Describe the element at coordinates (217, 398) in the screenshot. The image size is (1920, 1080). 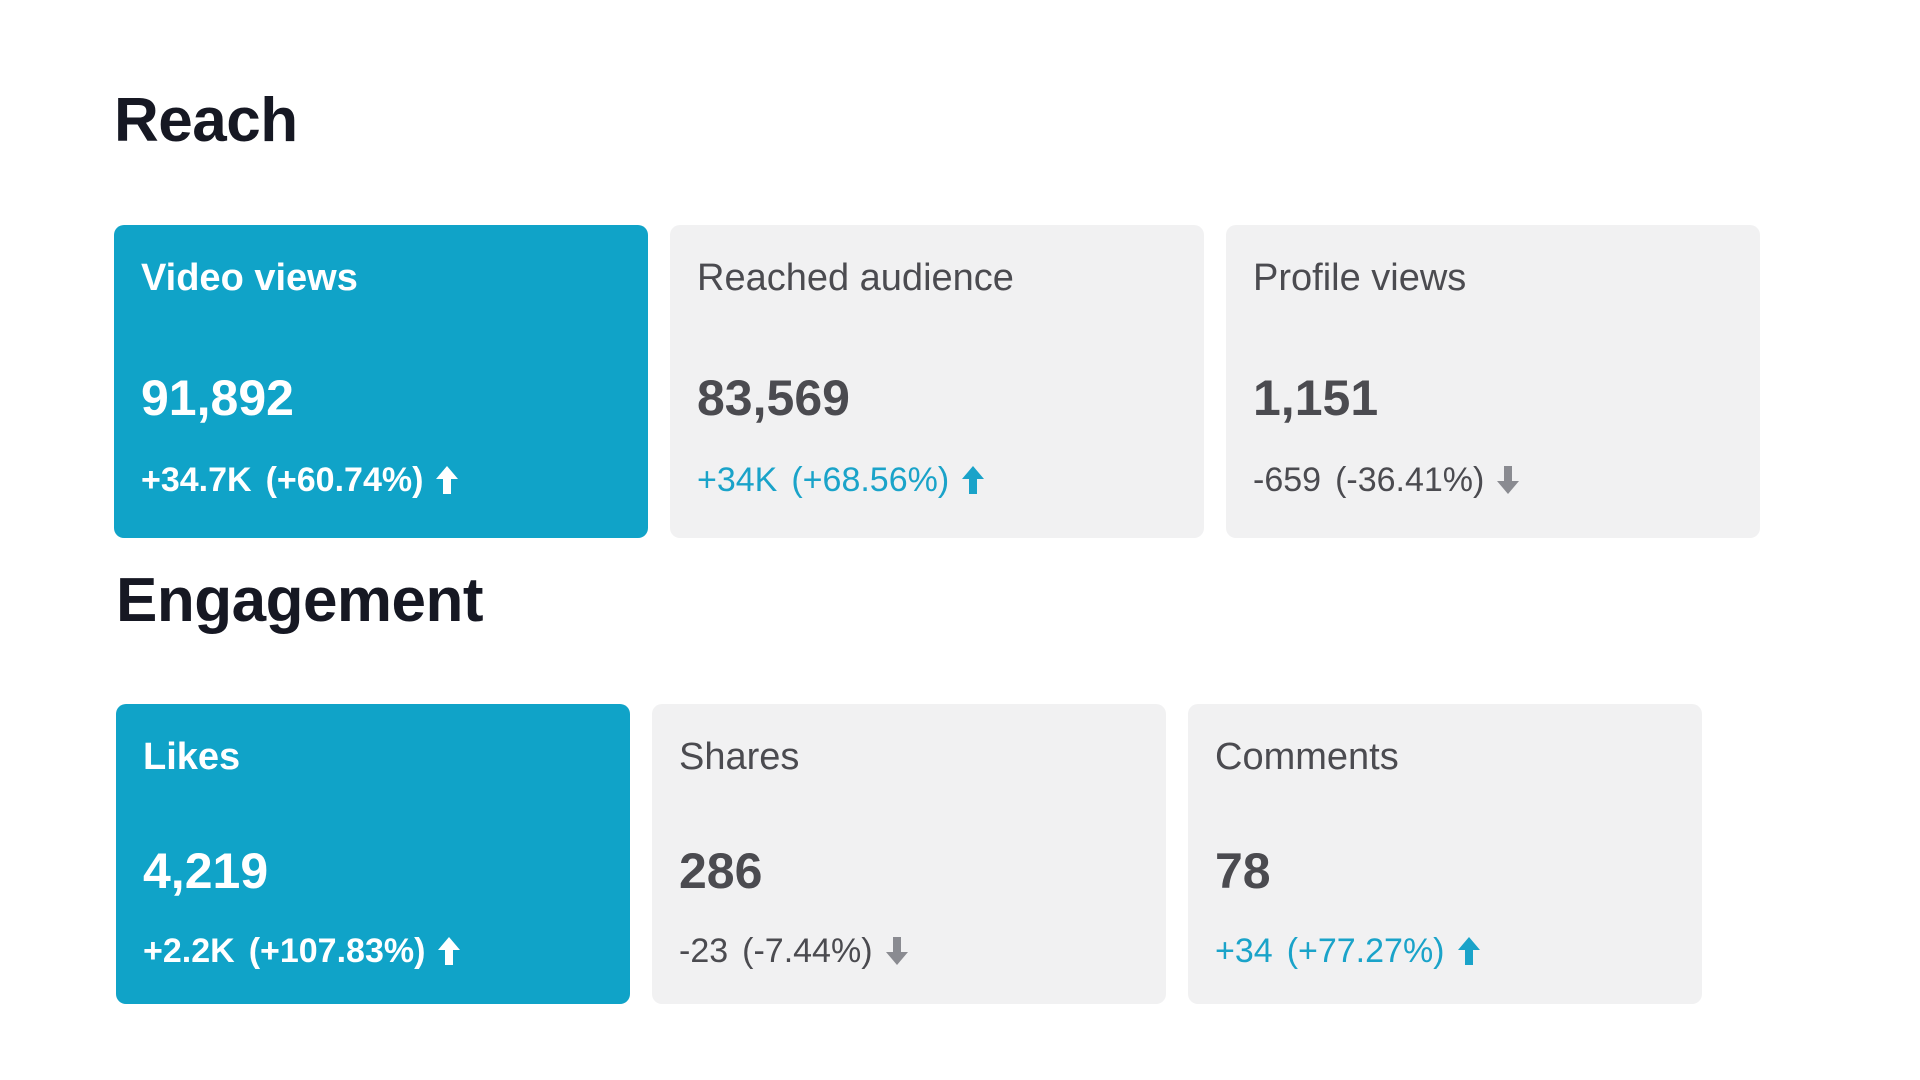
I see `card-value: 91,892` at that location.